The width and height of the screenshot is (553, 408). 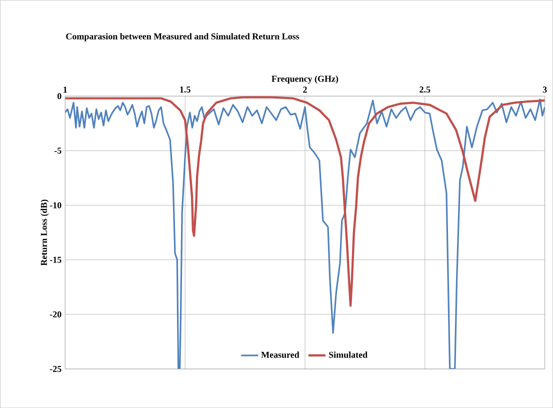 I want to click on x-axis-title: Frequency (GHz), so click(x=305, y=79).